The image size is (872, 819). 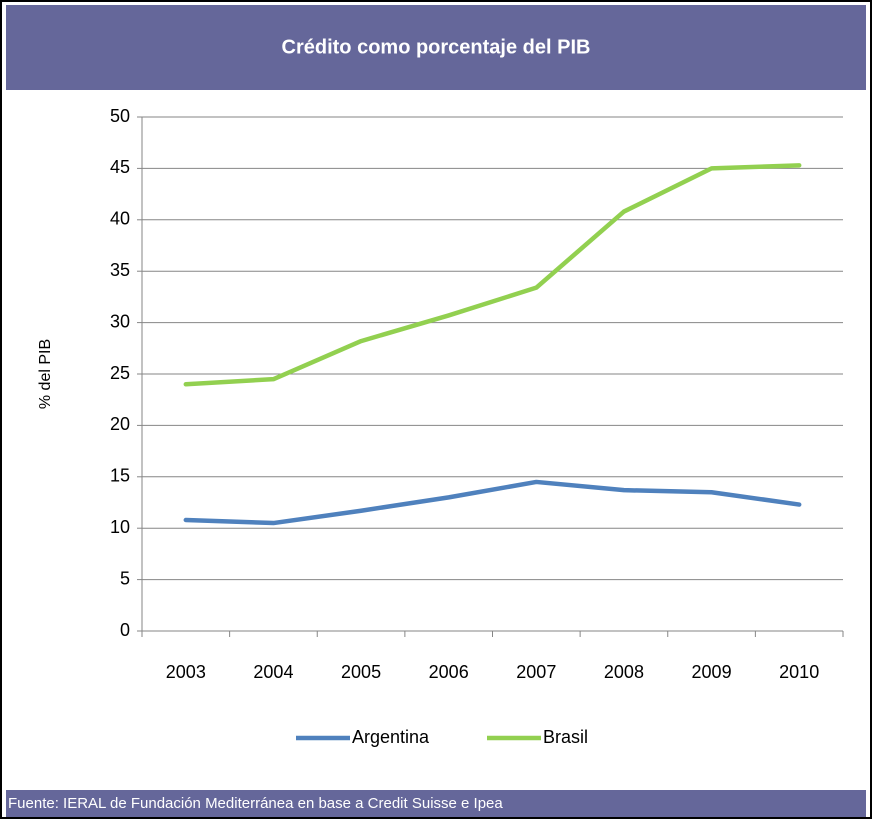 I want to click on series-line, so click(x=492, y=502).